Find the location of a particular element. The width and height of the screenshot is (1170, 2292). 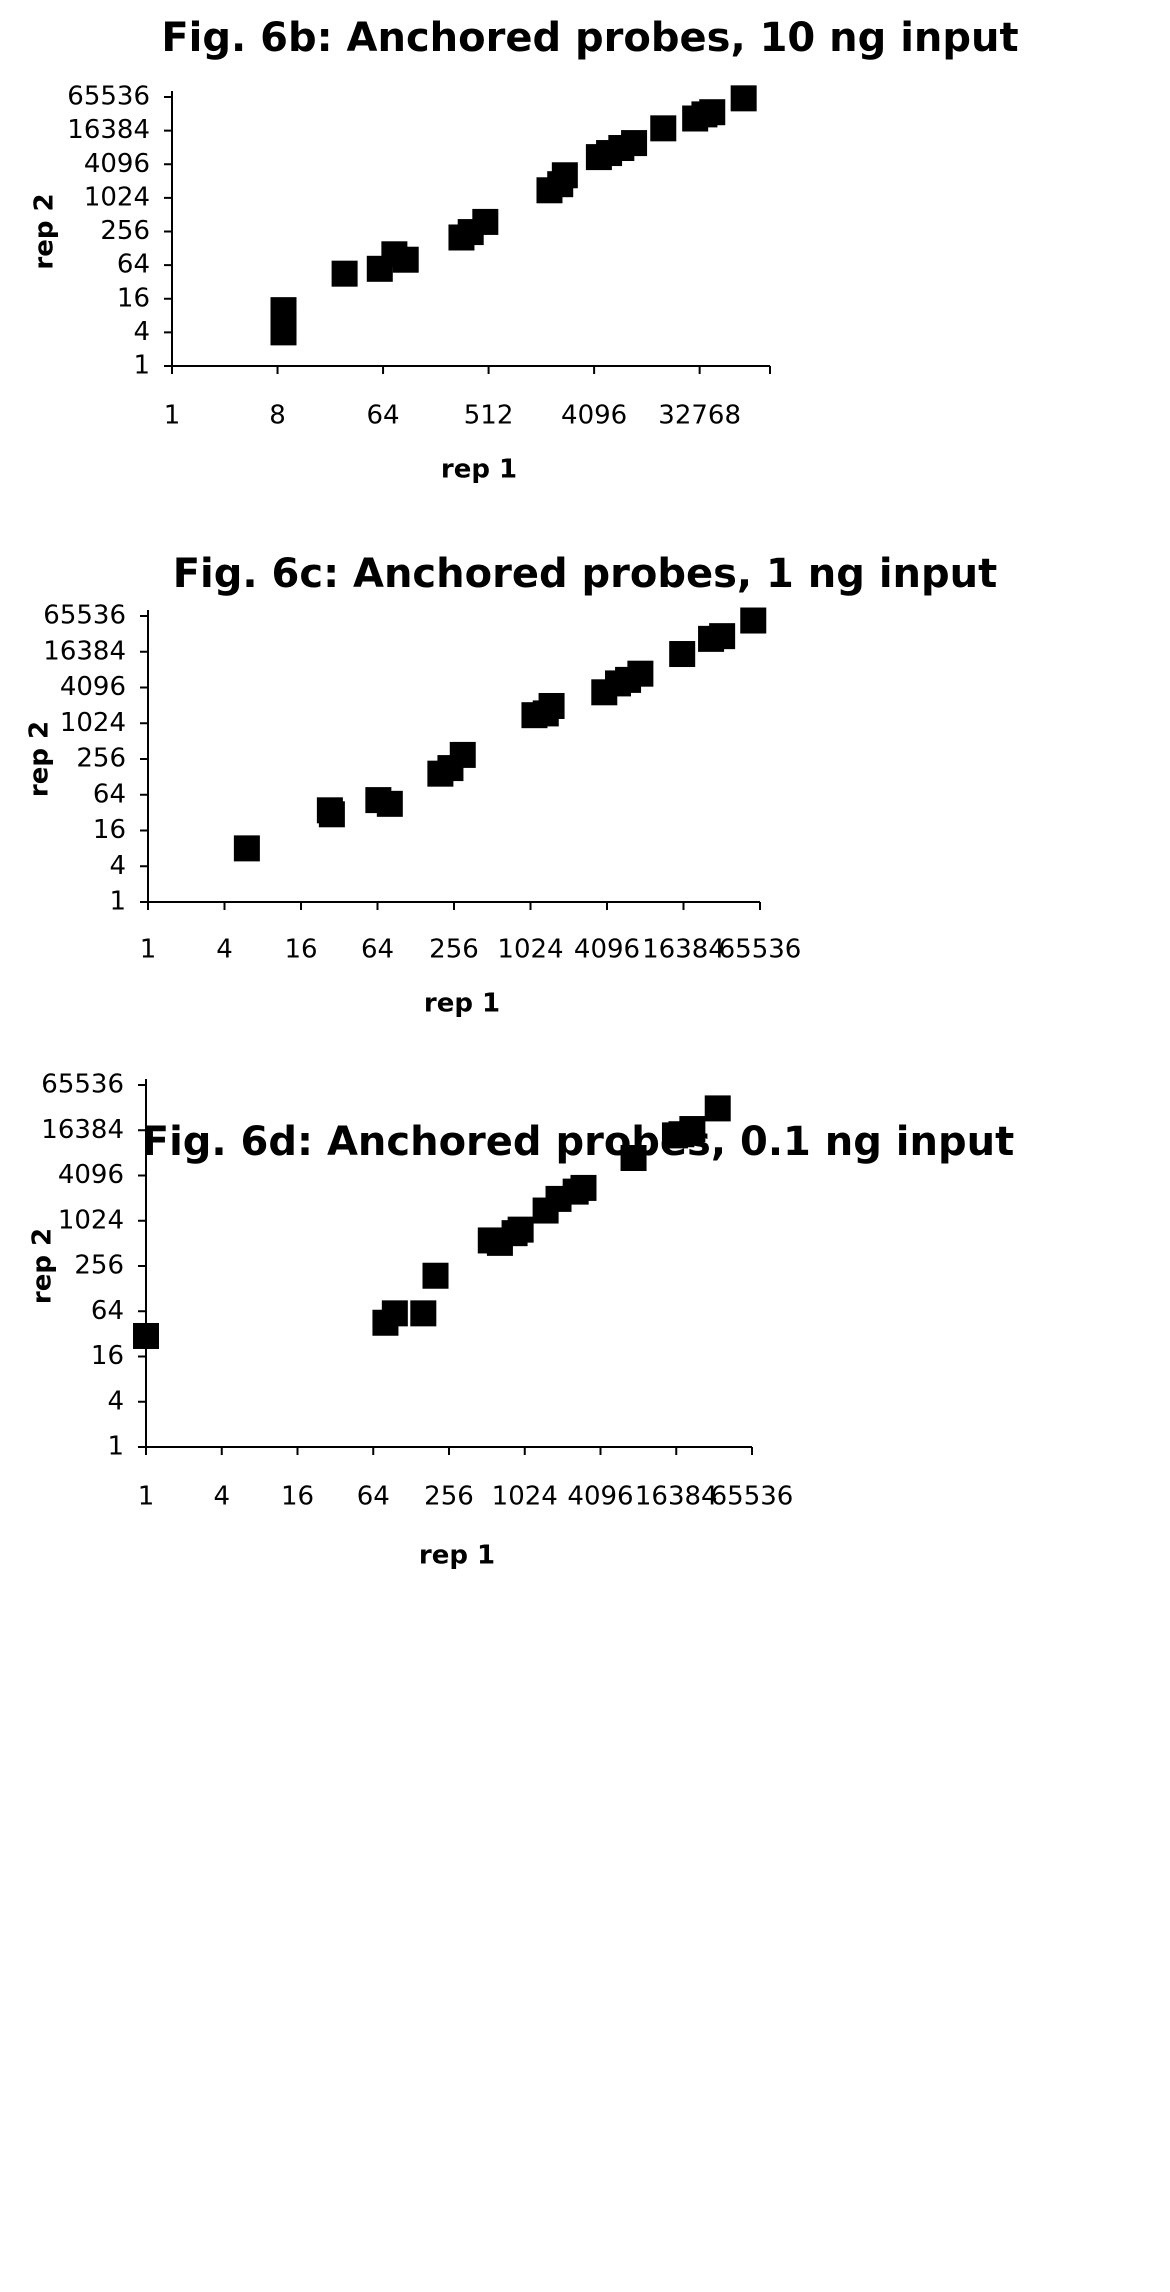

x-tick-label: 8 is located at coordinates (277, 416).